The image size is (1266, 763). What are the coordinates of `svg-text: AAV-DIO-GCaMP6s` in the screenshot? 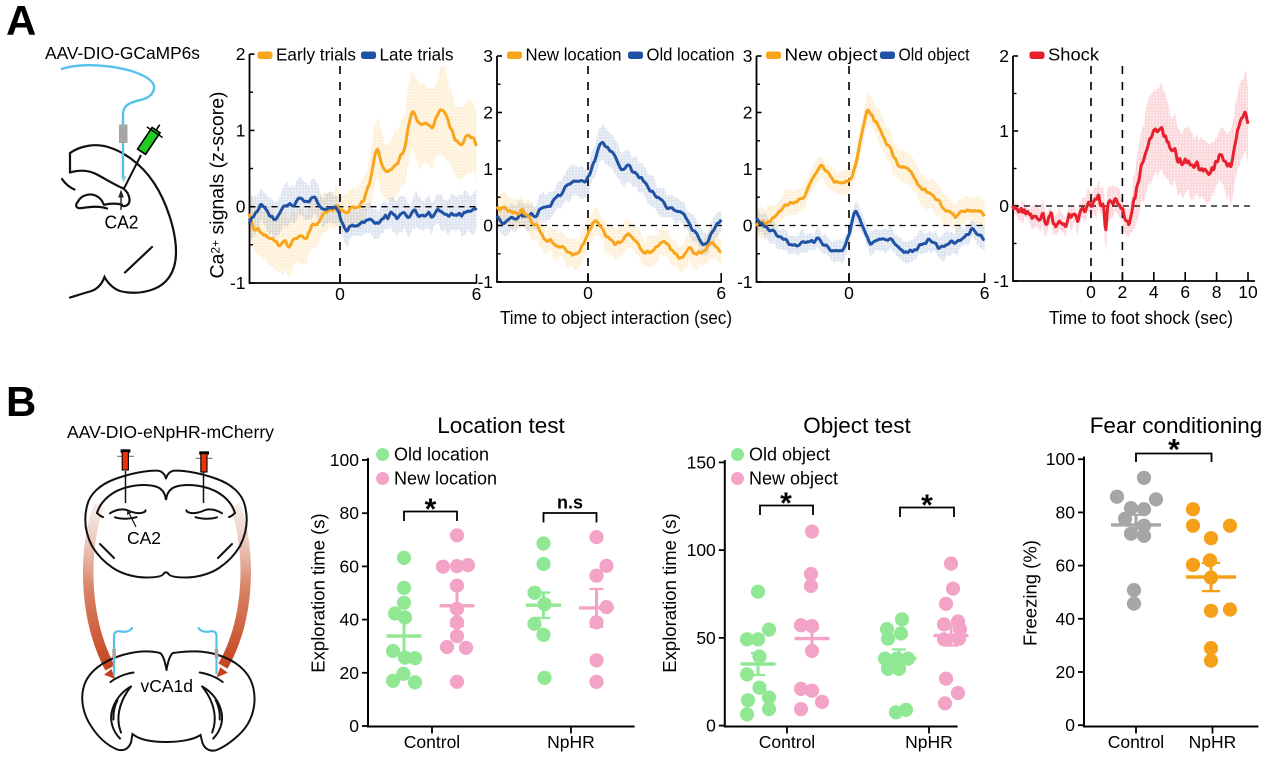 It's located at (122, 53).